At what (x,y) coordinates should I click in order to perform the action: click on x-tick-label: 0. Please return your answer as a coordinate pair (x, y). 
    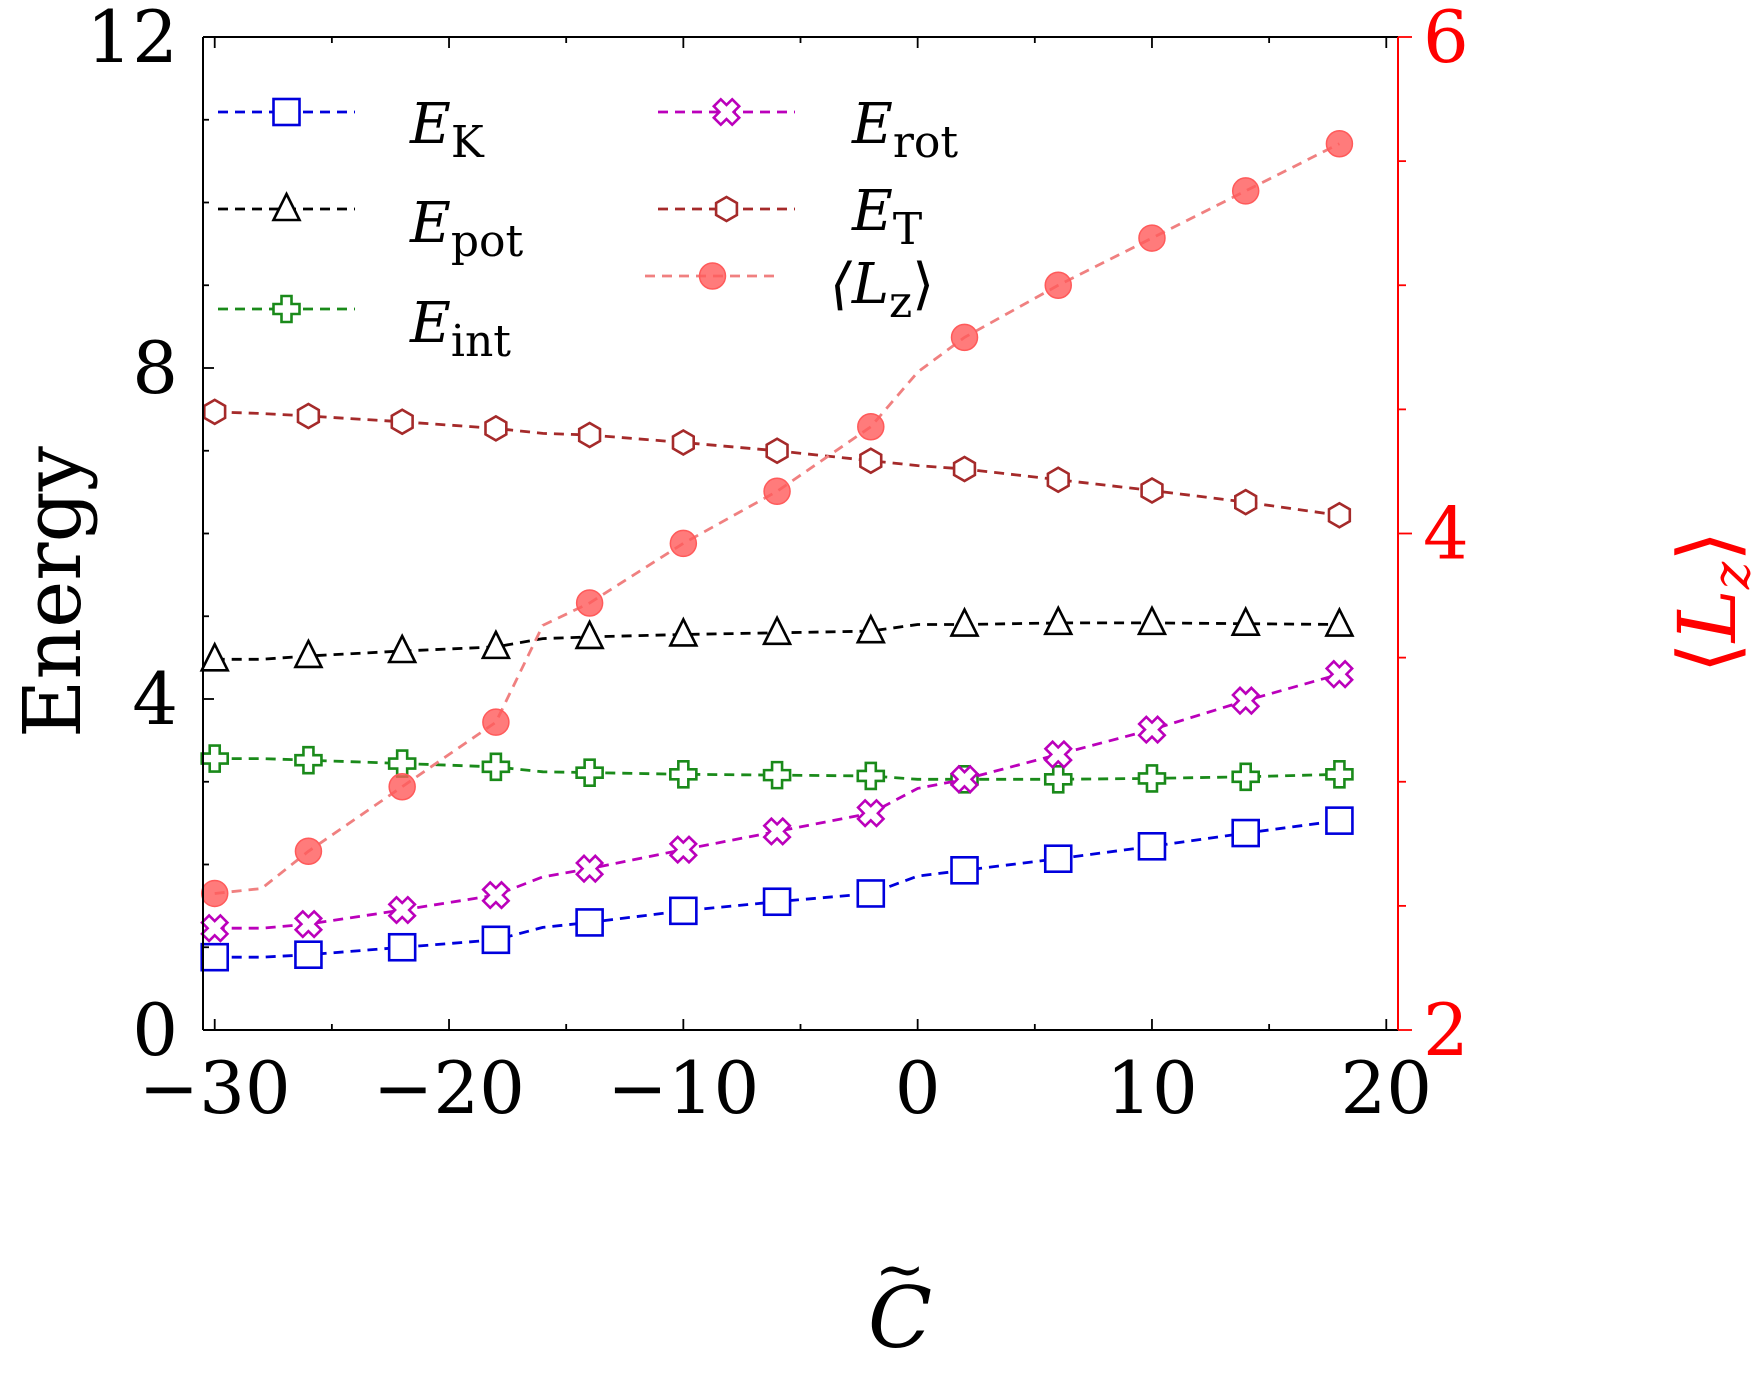
    Looking at the image, I should click on (918, 1088).